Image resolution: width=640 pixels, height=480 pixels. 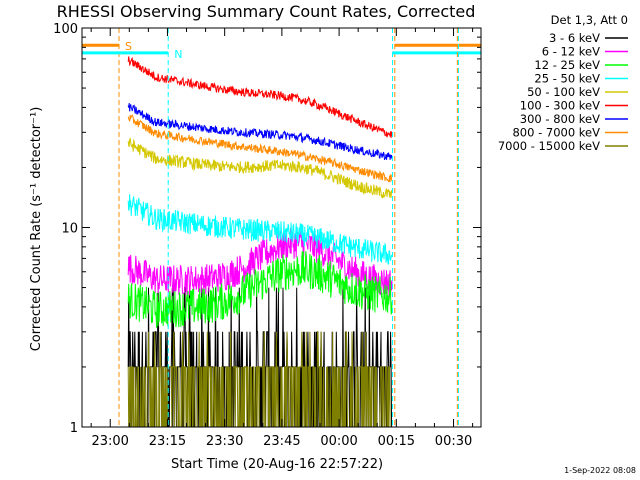 I want to click on legend-title: Det 1,3, Att 0, so click(x=589, y=20).